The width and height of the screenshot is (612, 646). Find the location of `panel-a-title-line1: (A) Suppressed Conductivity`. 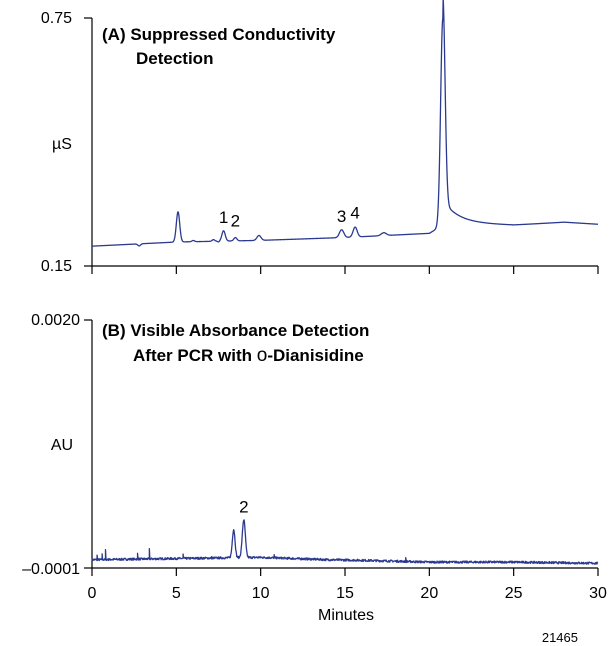

panel-a-title-line1: (A) Suppressed Conductivity is located at coordinates (219, 34).